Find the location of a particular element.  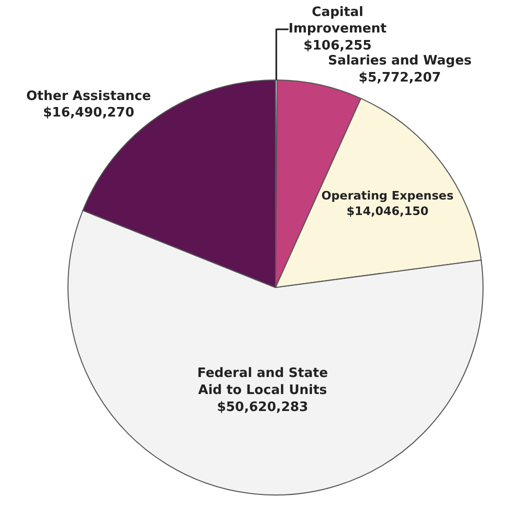

data-label: $106,255 is located at coordinates (337, 46).